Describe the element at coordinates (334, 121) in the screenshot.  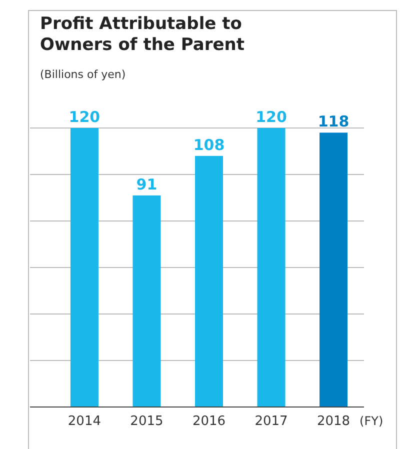
I see `data-label: 118` at that location.